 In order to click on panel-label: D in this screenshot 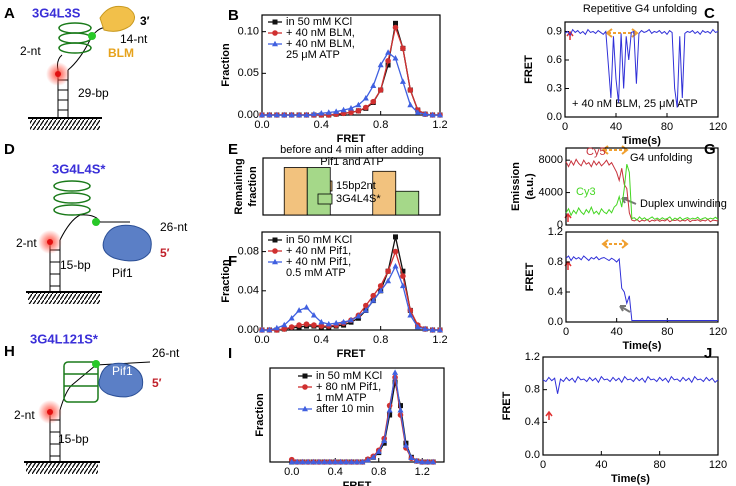, I will do `click(9, 149)`.